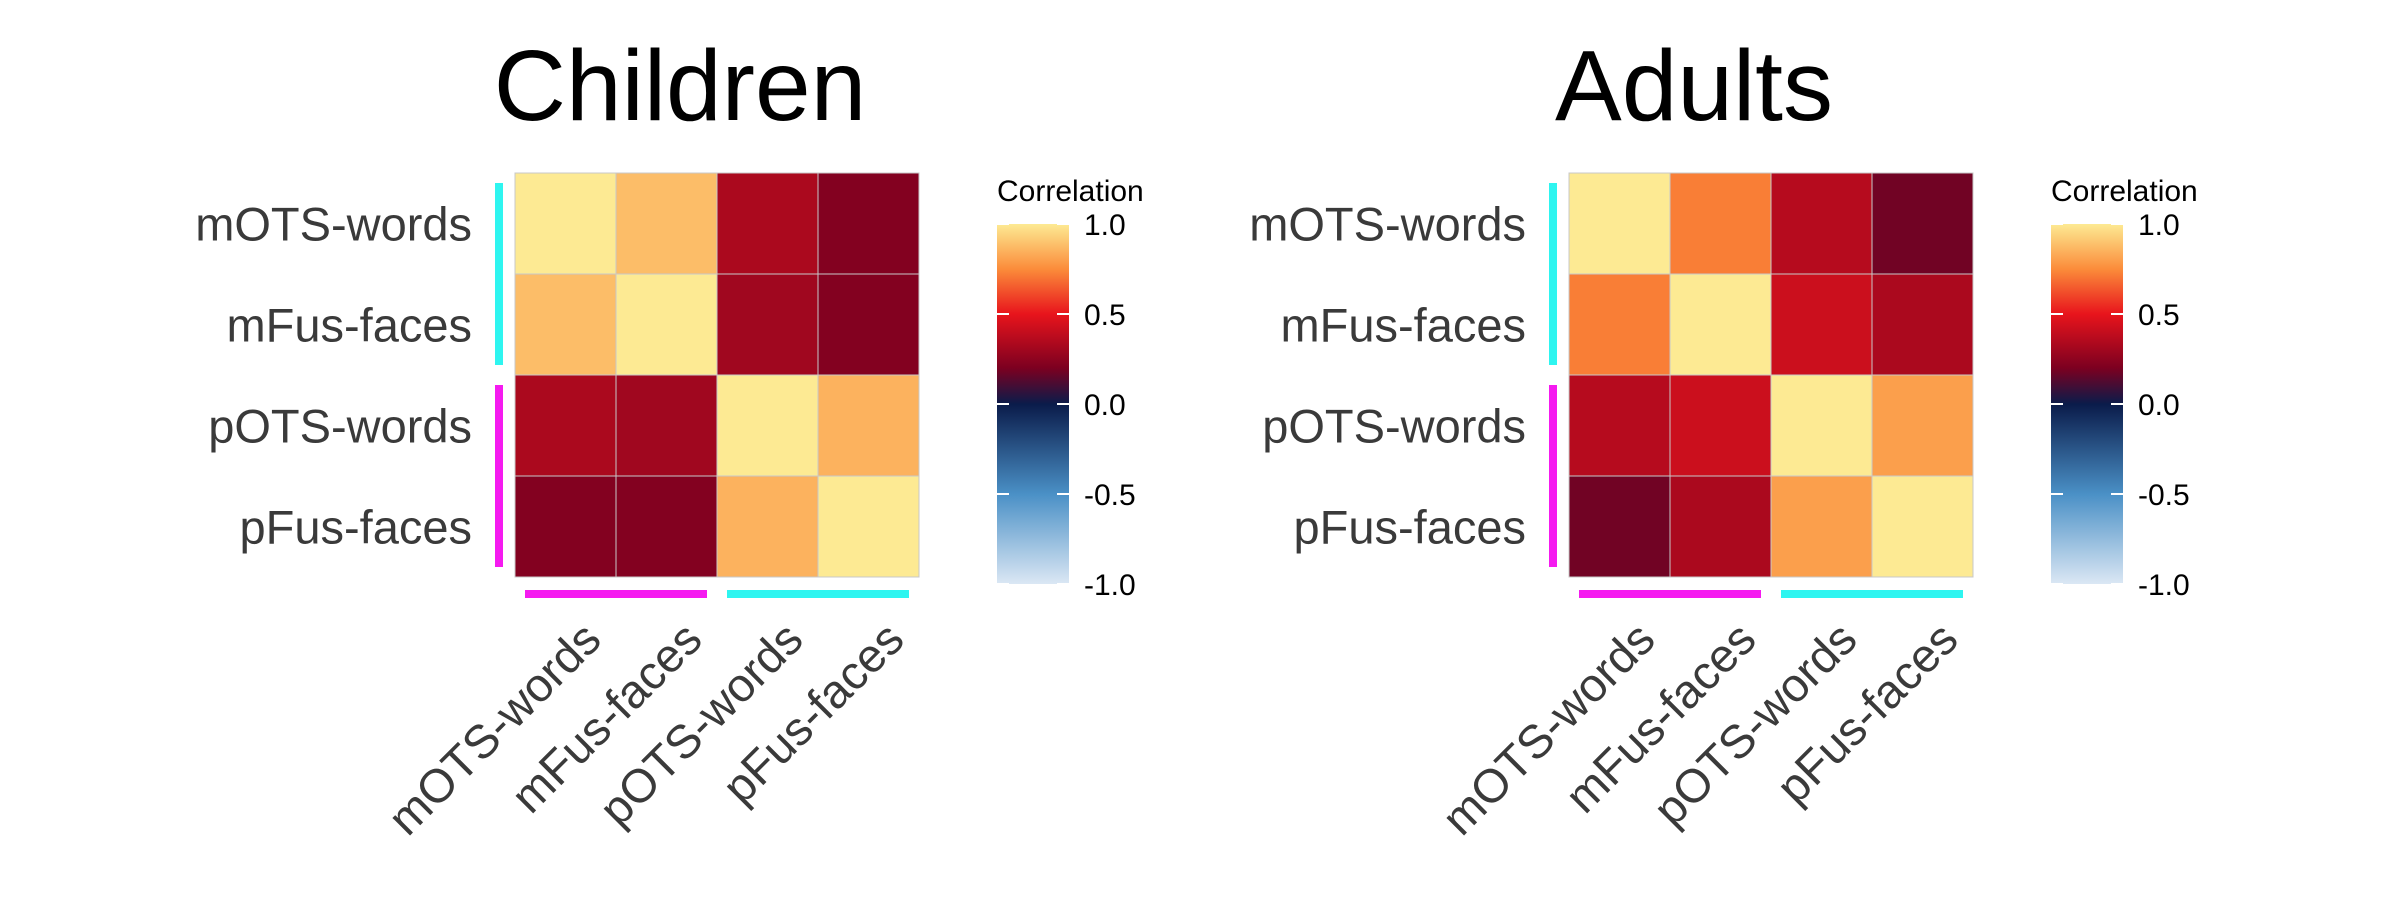 The width and height of the screenshot is (2400, 900). What do you see at coordinates (1694, 86) in the screenshot?
I see `chart-title: Adults` at bounding box center [1694, 86].